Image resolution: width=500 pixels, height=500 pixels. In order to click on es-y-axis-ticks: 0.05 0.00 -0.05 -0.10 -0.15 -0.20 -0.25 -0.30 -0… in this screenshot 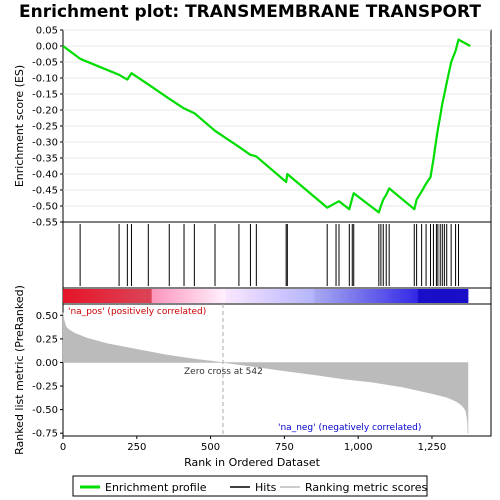, I will do `click(47, 127)`.